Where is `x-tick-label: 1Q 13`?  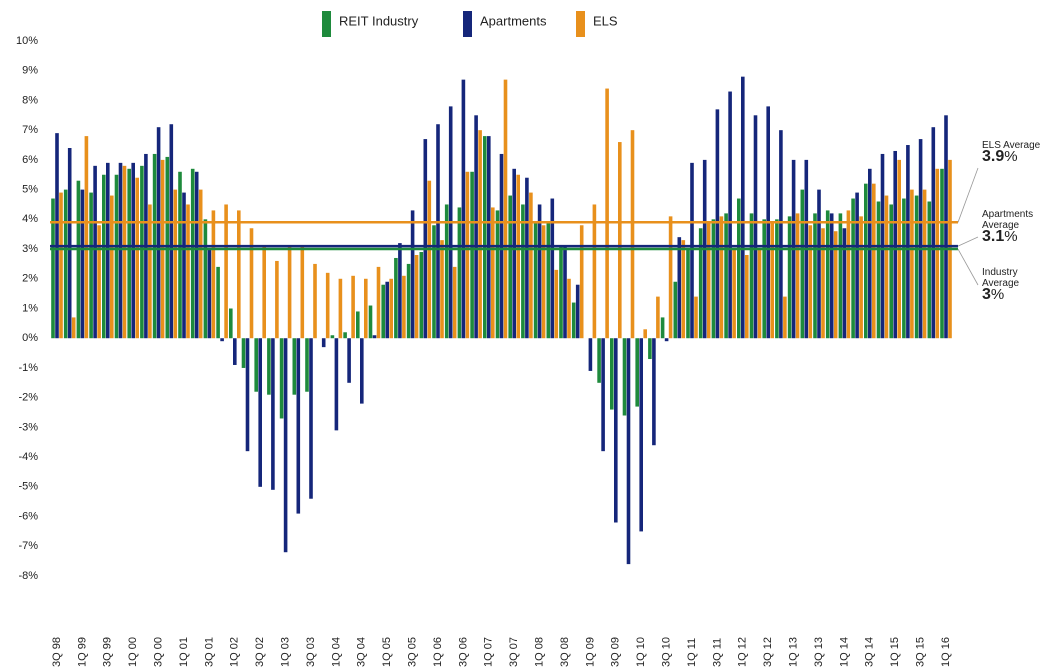
x-tick-label: 1Q 13 is located at coordinates (794, 652).